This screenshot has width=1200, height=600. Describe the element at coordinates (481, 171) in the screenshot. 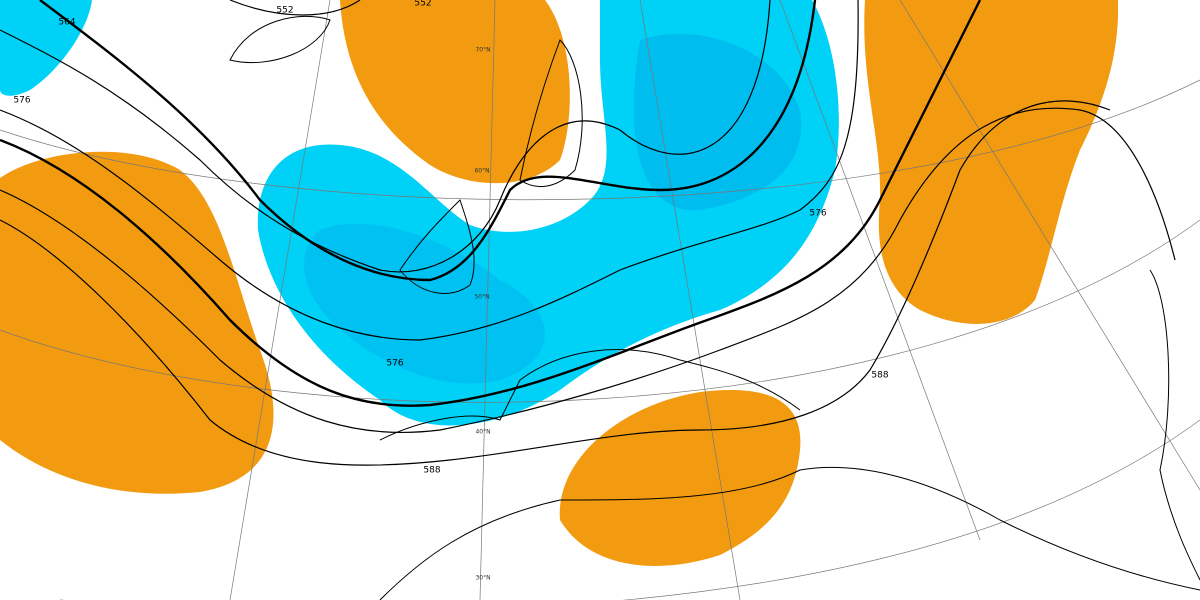

I see `latitude-label: 60°N` at that location.